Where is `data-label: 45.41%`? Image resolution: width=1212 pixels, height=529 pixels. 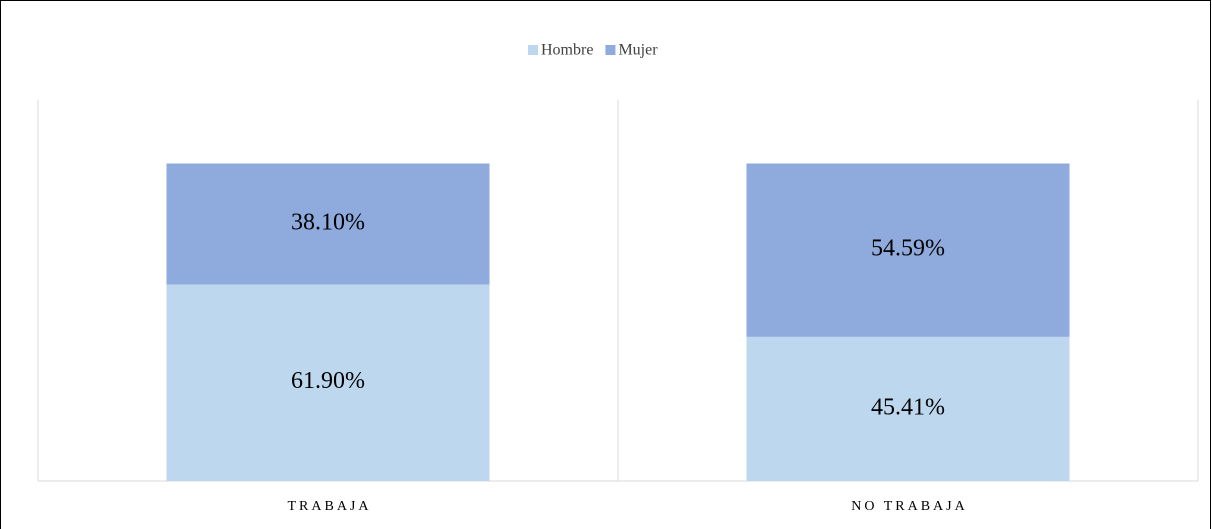 data-label: 45.41% is located at coordinates (908, 407).